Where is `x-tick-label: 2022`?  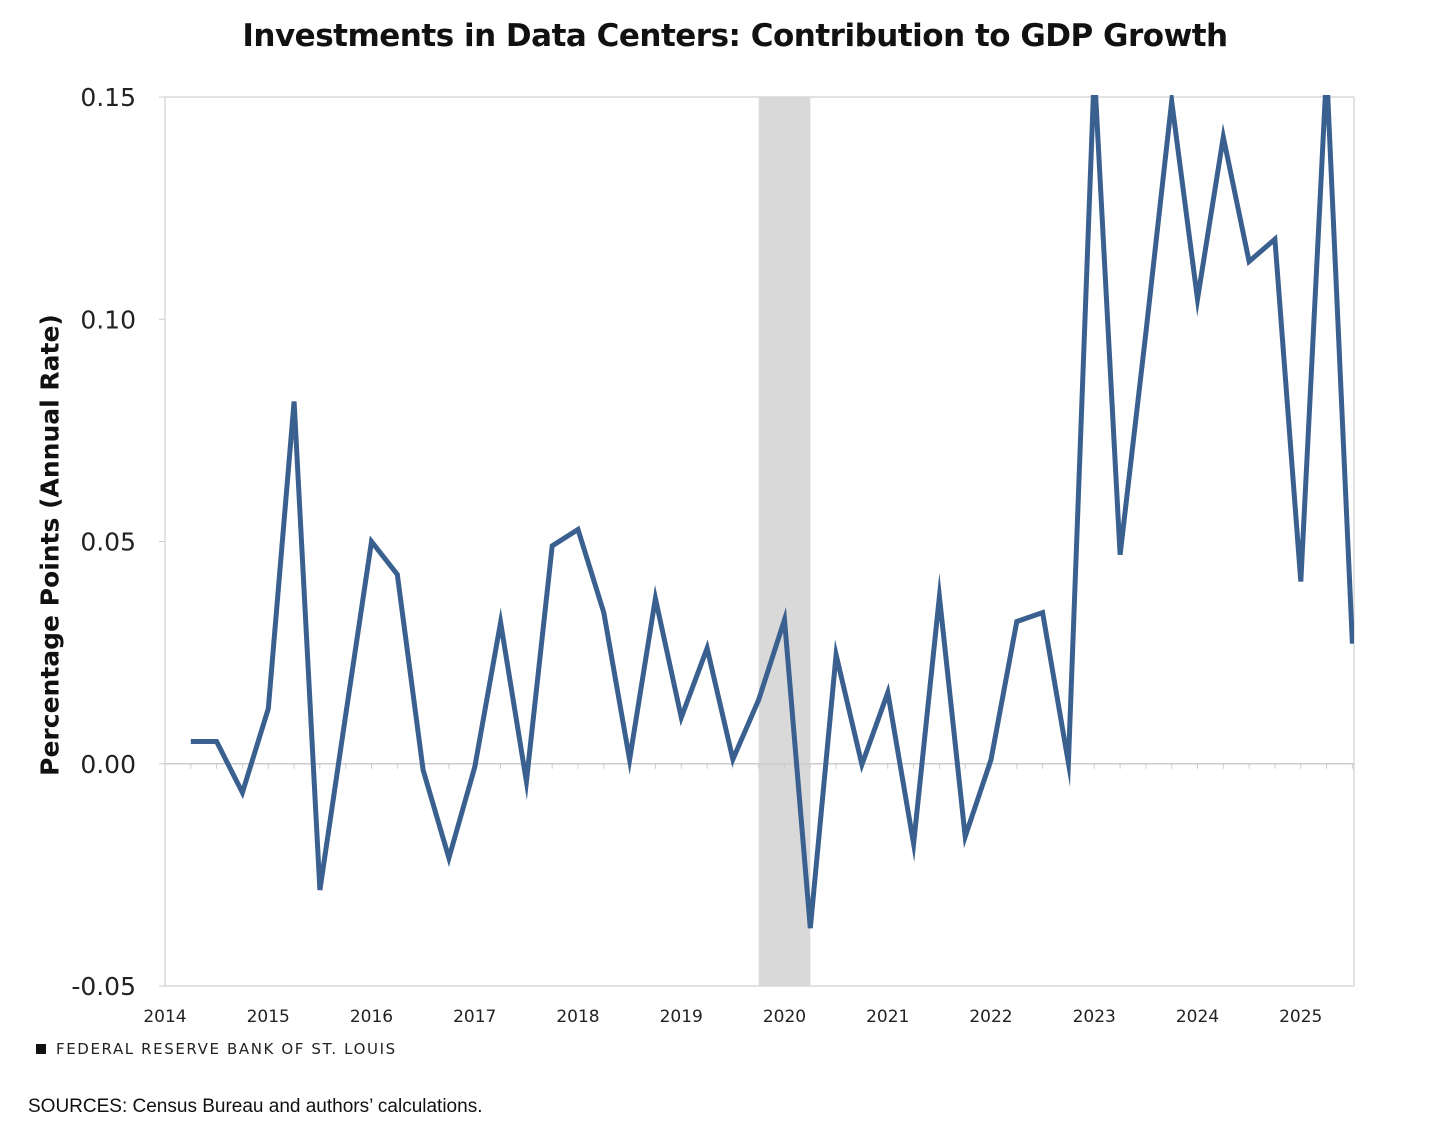 x-tick-label: 2022 is located at coordinates (990, 1017).